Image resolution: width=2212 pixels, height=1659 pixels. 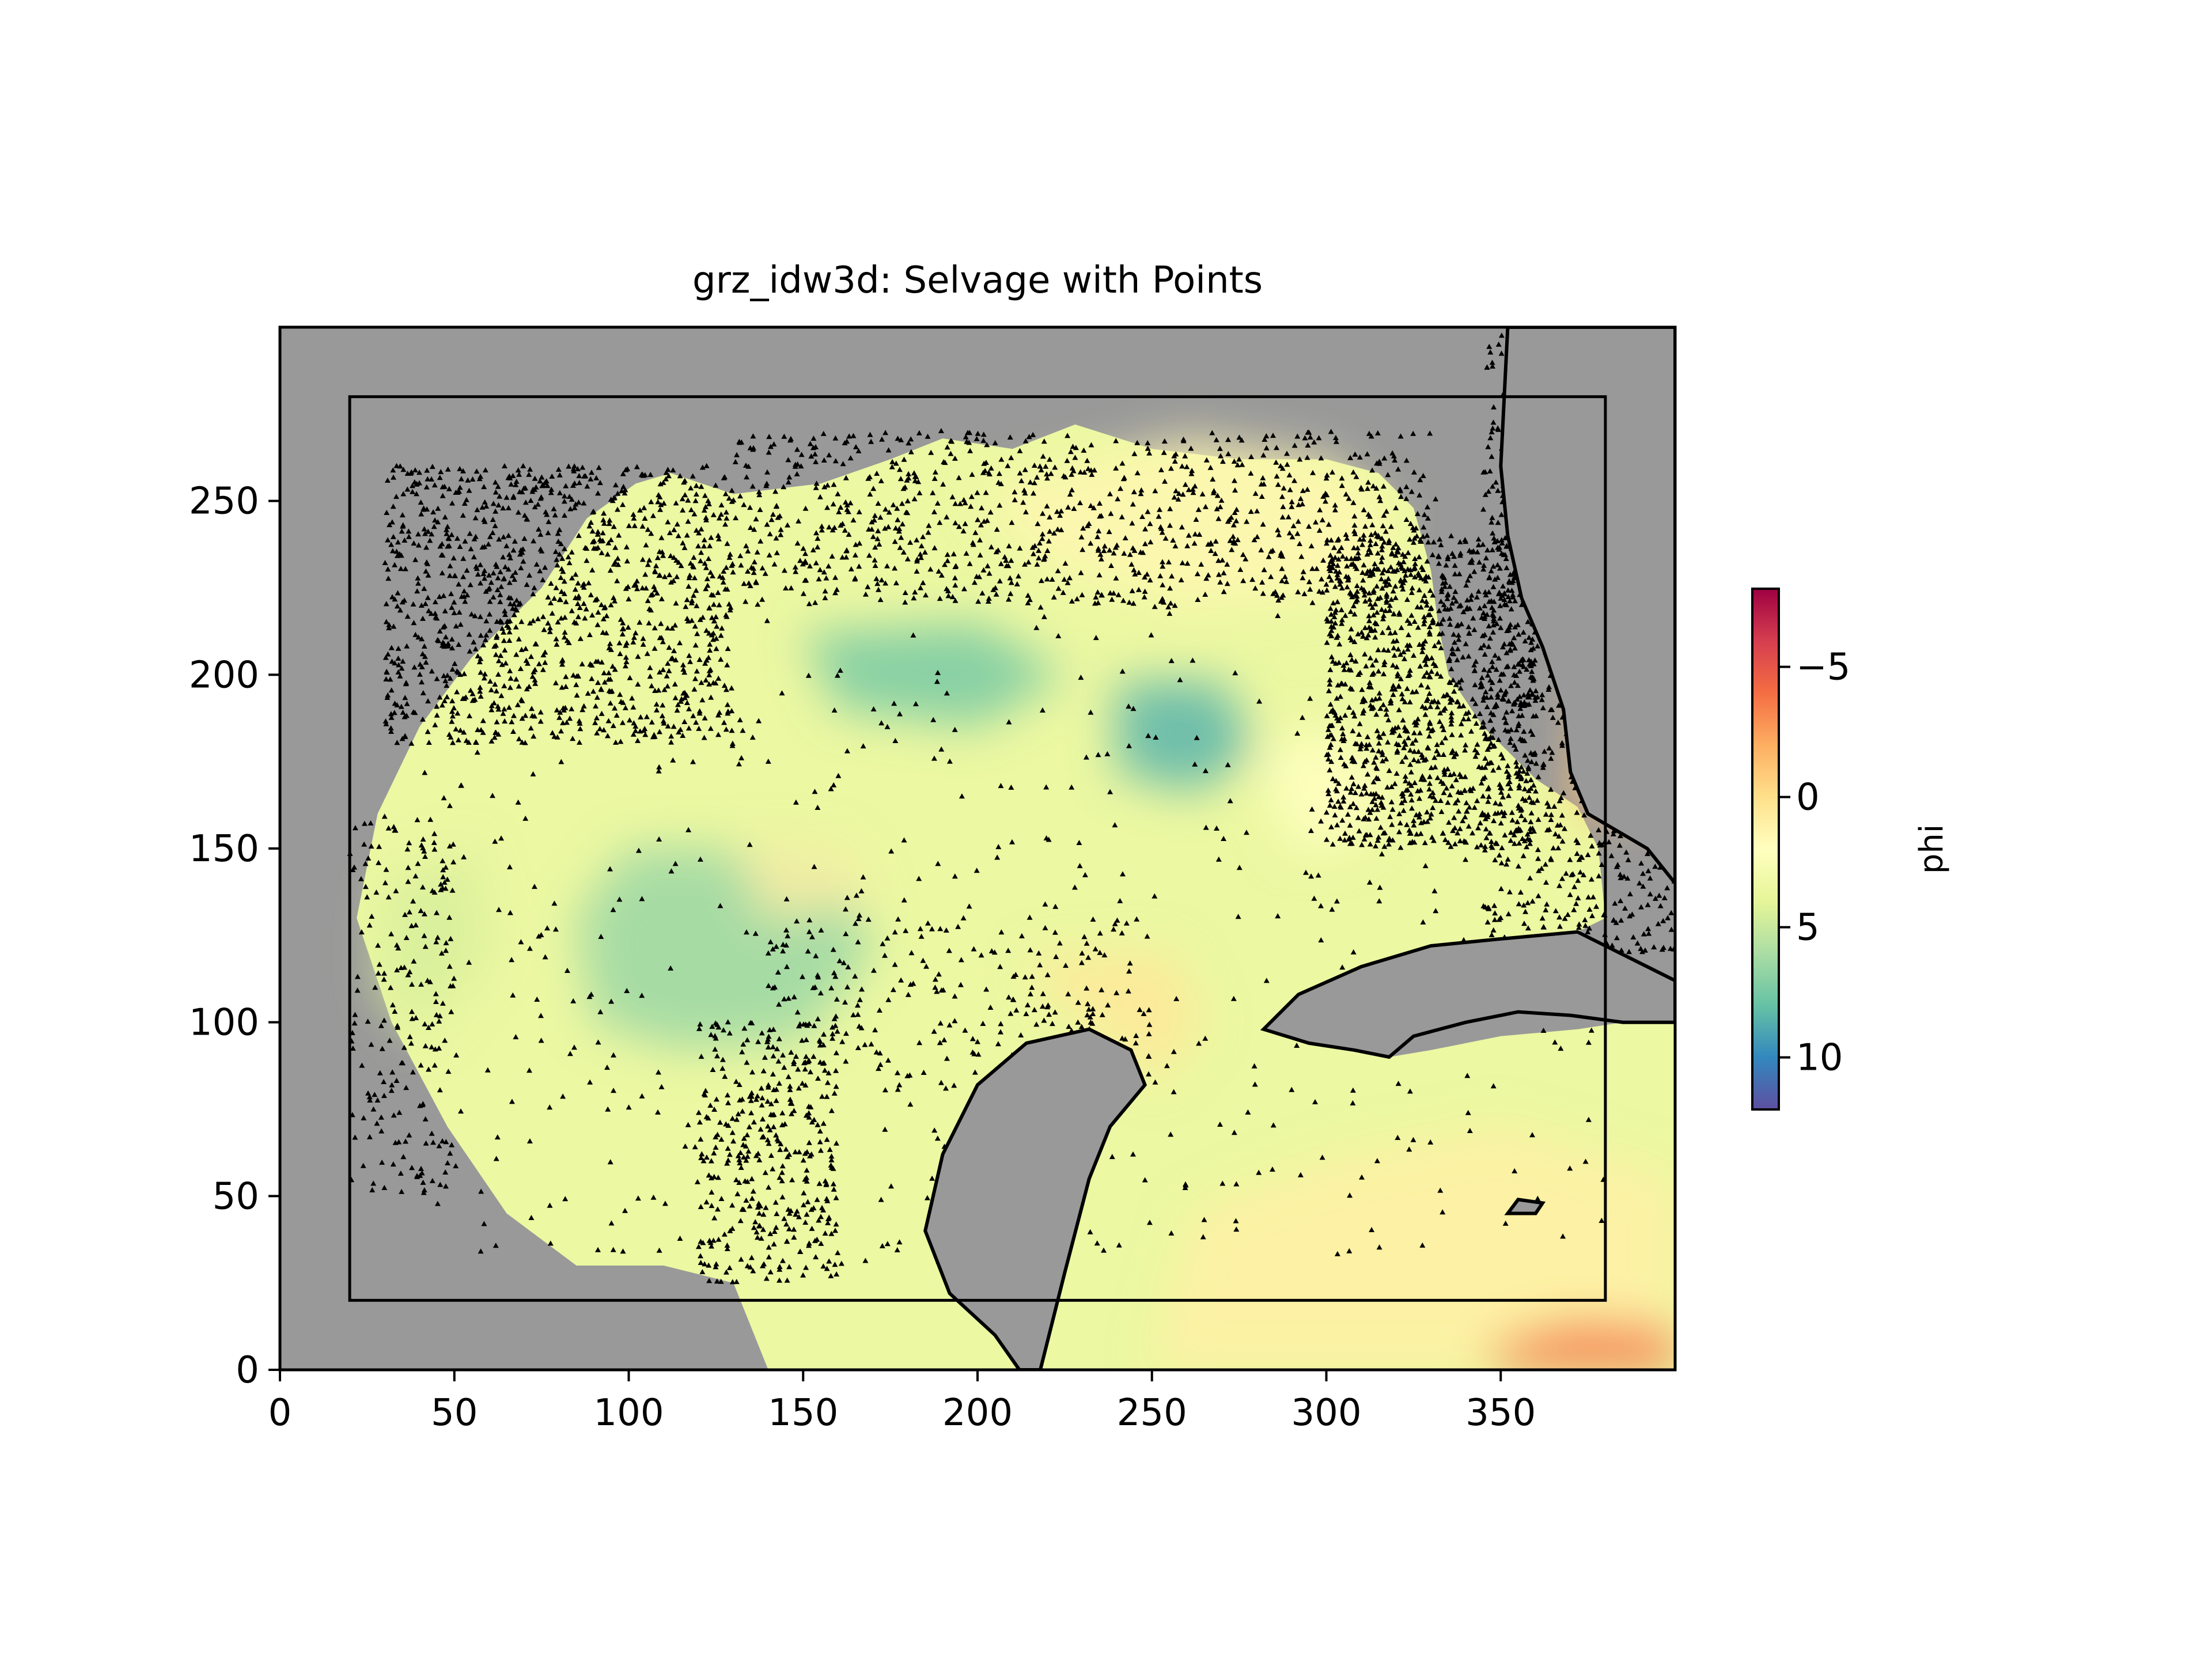 I want to click on land-yucatan, so click(x=1035, y=1198).